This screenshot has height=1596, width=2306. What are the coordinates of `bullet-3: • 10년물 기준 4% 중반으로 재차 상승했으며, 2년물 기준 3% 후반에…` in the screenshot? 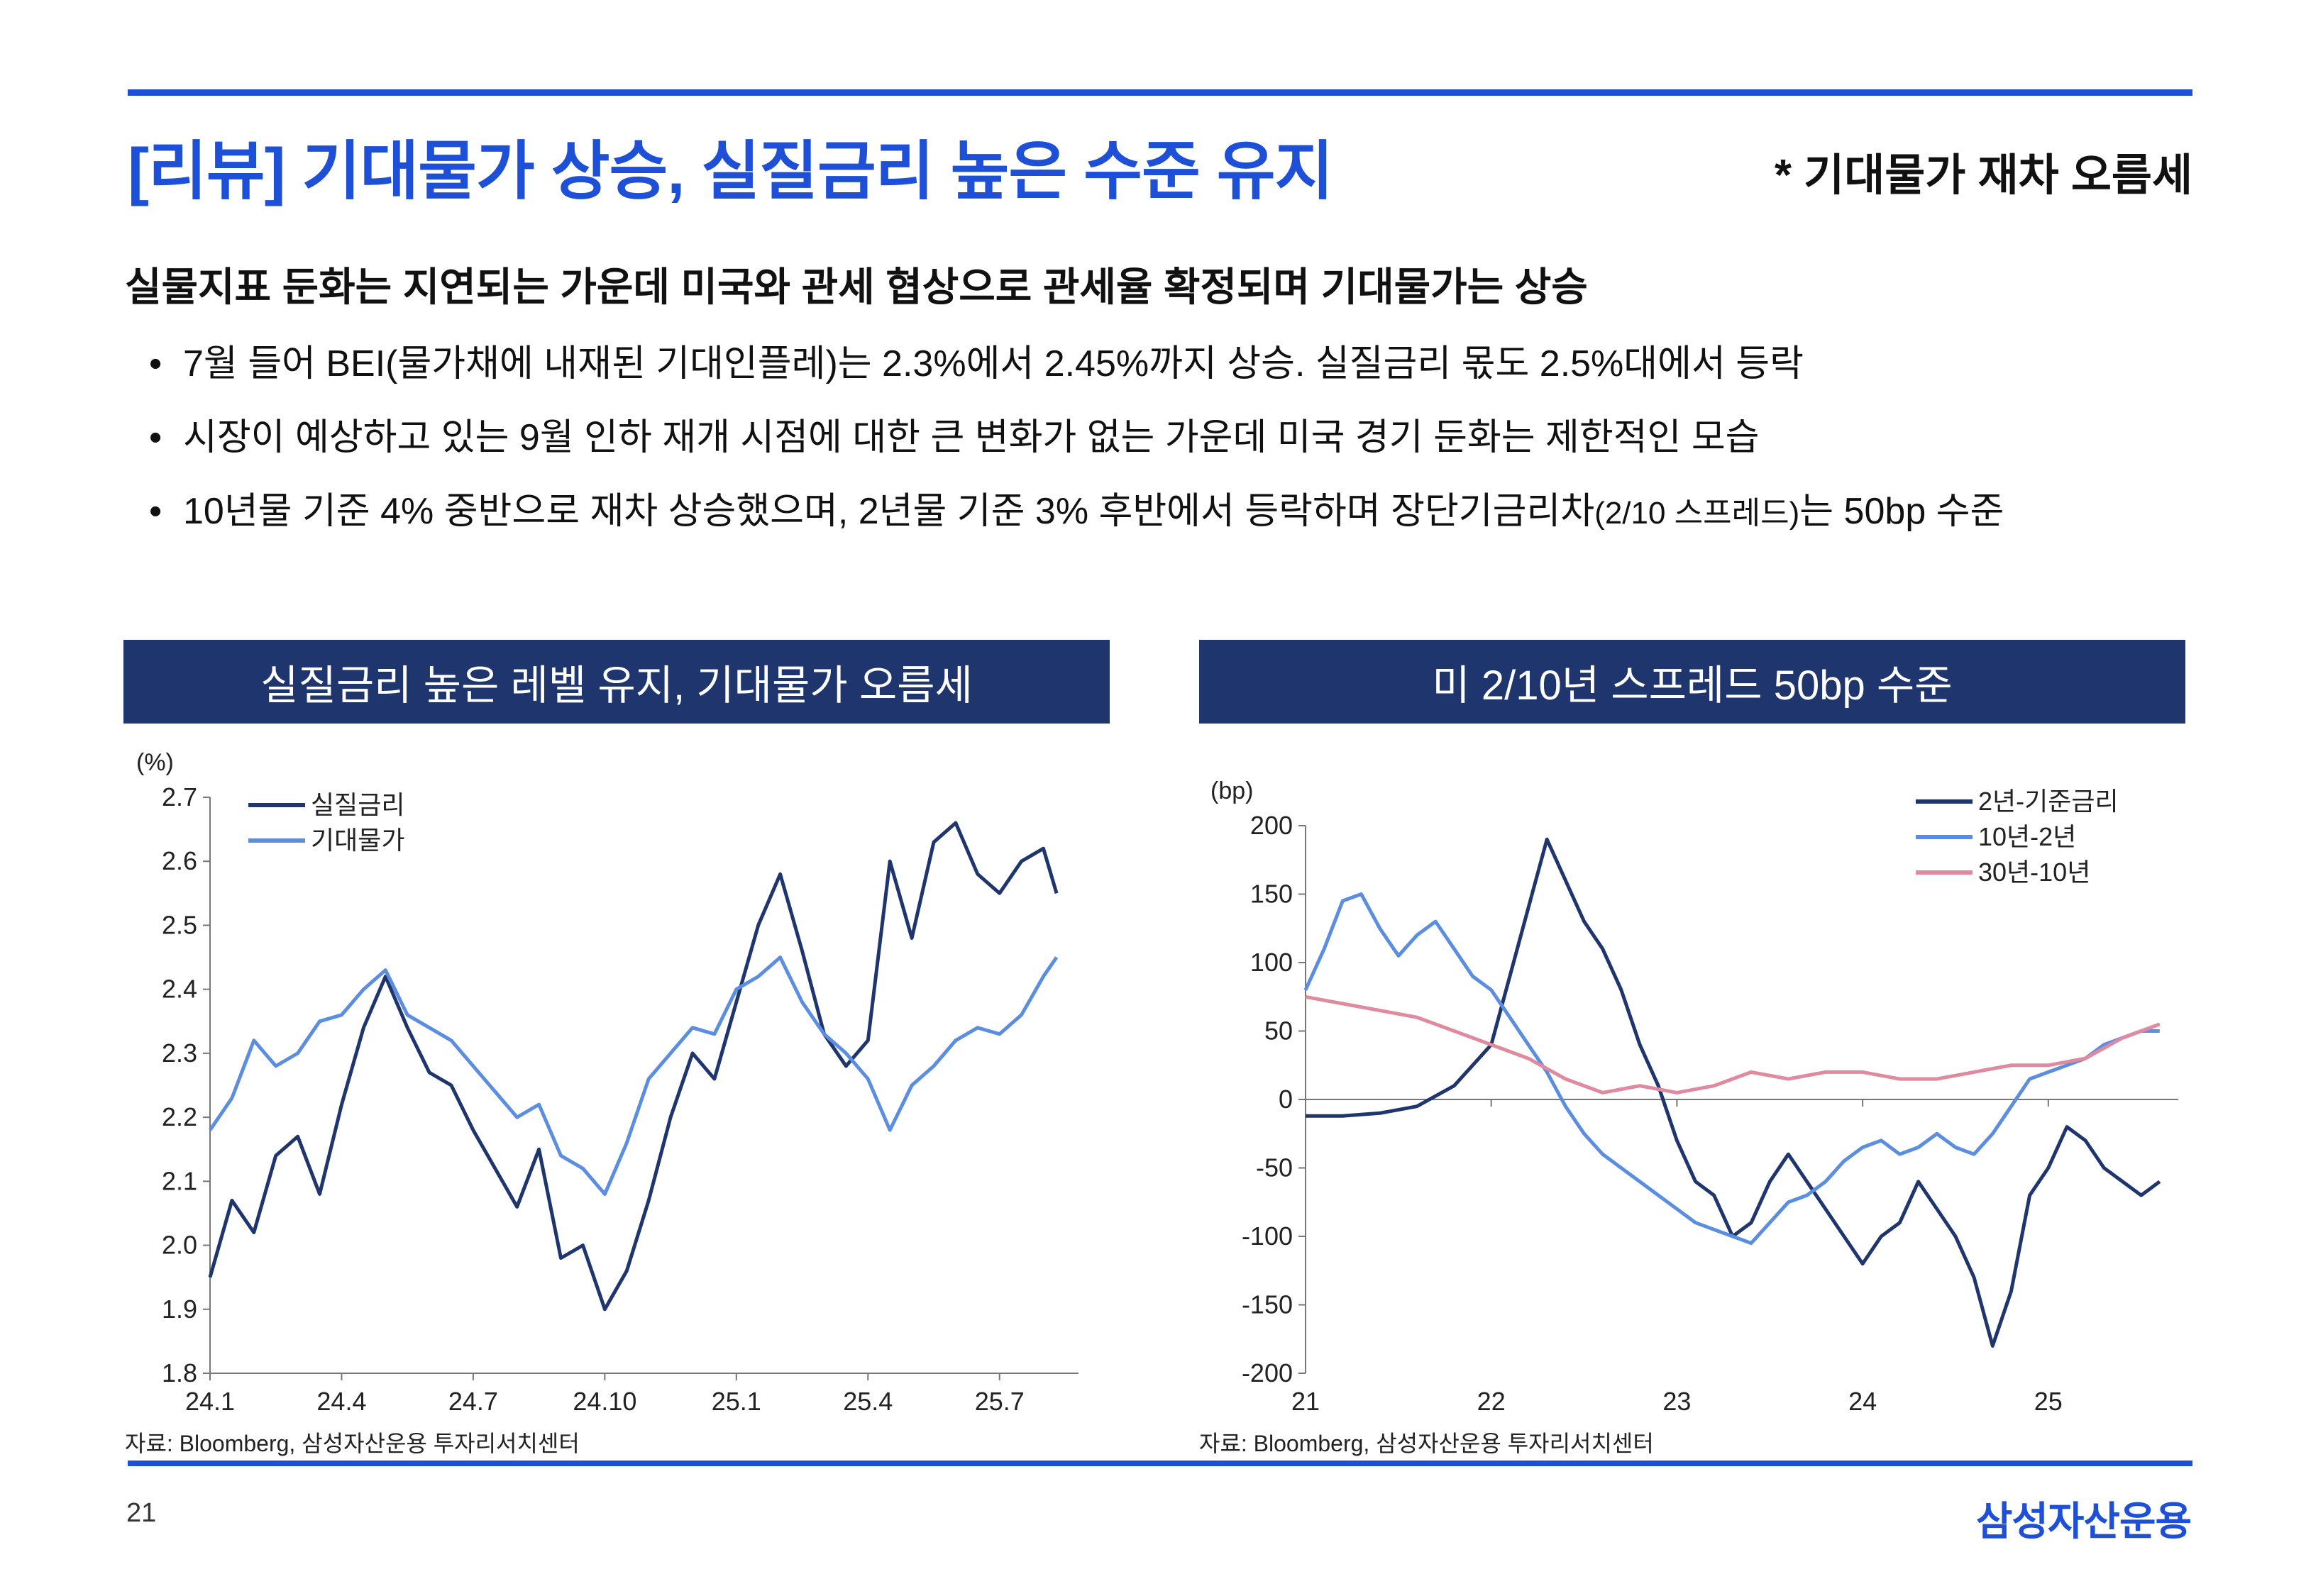 It's located at (1077, 508).